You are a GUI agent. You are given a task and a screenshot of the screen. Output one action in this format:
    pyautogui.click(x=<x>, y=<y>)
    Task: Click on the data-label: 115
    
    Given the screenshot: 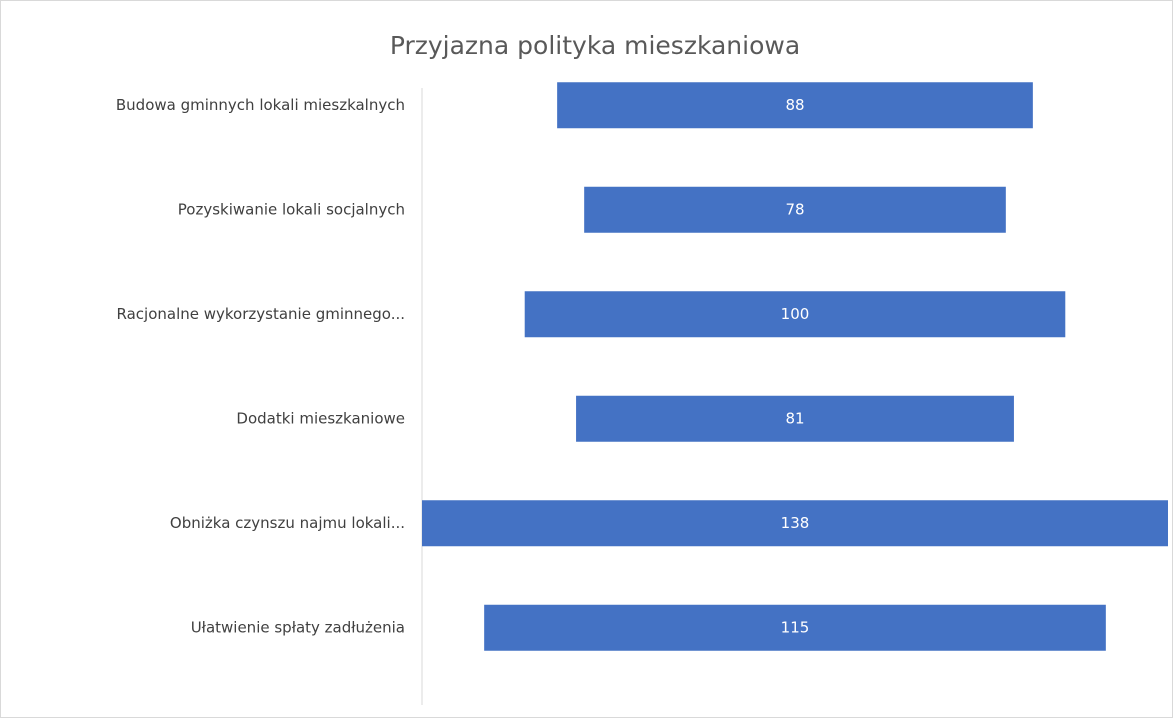 What is the action you would take?
    pyautogui.click(x=795, y=627)
    